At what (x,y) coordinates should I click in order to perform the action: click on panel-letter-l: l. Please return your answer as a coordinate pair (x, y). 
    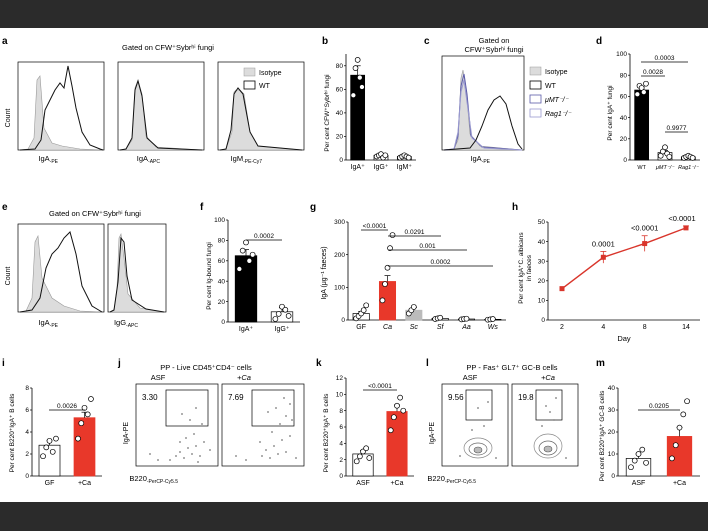
    Looking at the image, I should click on (427, 363).